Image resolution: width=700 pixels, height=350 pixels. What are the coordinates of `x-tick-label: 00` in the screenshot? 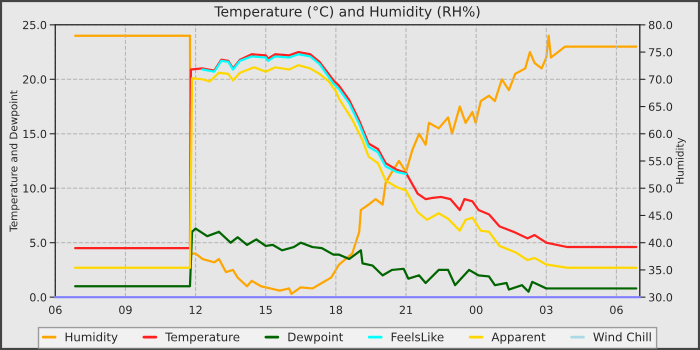 It's located at (476, 310).